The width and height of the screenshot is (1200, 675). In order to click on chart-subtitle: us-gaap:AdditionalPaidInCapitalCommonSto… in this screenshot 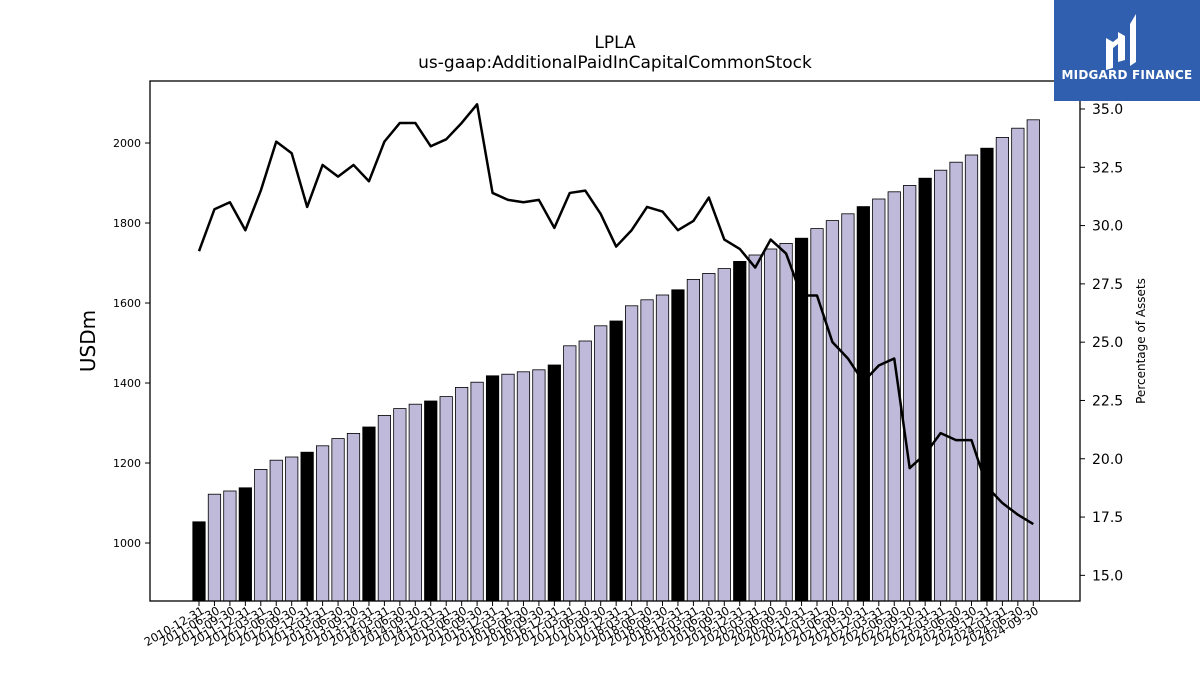, I will do `click(615, 63)`.